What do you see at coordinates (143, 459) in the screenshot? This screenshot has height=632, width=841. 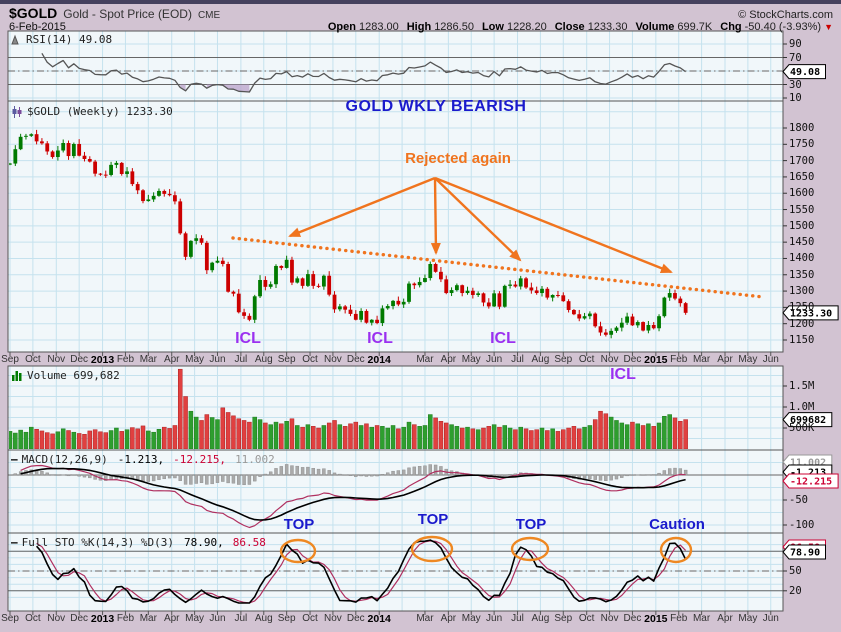 I see `macd-panel-title: — MACD(12,26,9) -1.213, -12.215, 11.002` at bounding box center [143, 459].